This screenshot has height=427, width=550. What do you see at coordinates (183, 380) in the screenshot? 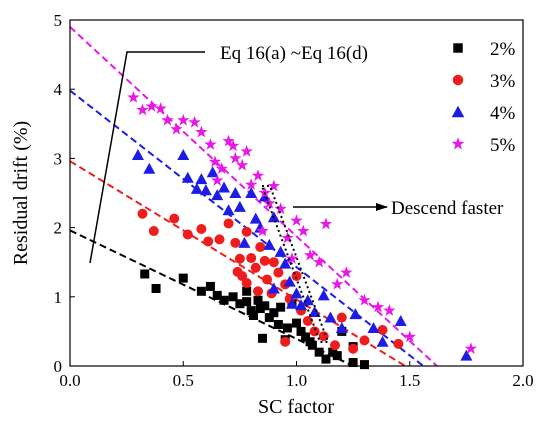
I see `x-tick-label: 0.5` at bounding box center [183, 380].